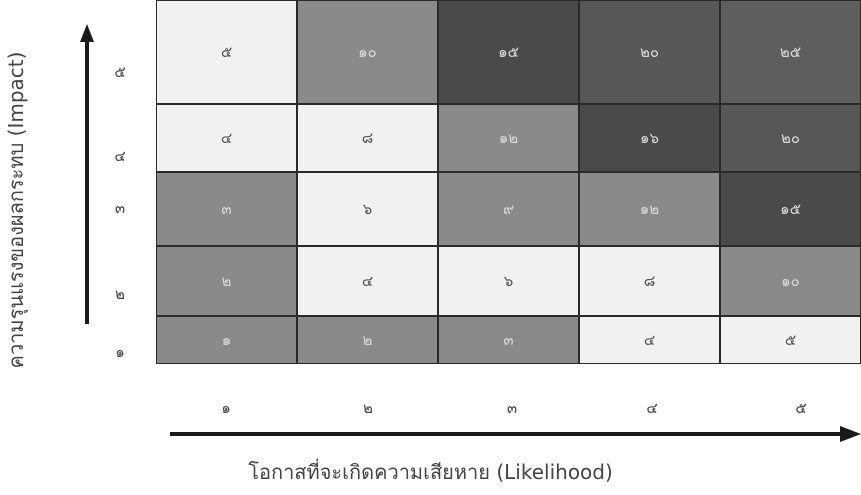 The image size is (861, 495). I want to click on row-label: ๑, so click(120, 352).